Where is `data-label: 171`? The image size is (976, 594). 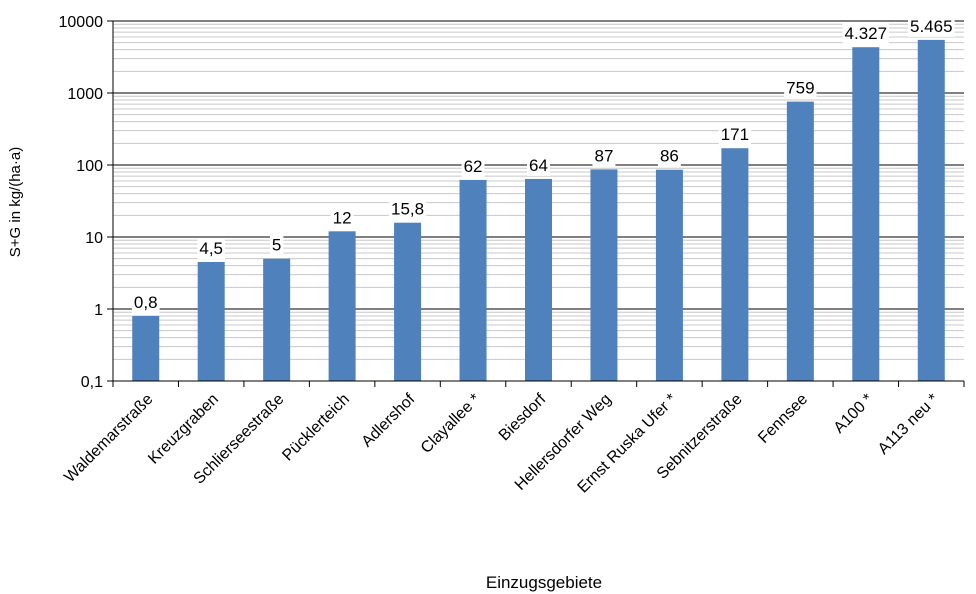
data-label: 171 is located at coordinates (735, 134).